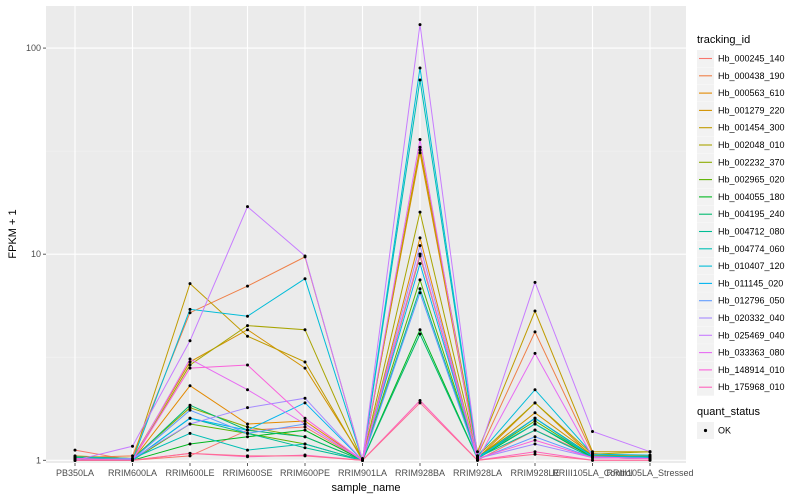 The image size is (800, 500). What do you see at coordinates (751, 180) in the screenshot?
I see `legend-label: Hb_002965_020` at bounding box center [751, 180].